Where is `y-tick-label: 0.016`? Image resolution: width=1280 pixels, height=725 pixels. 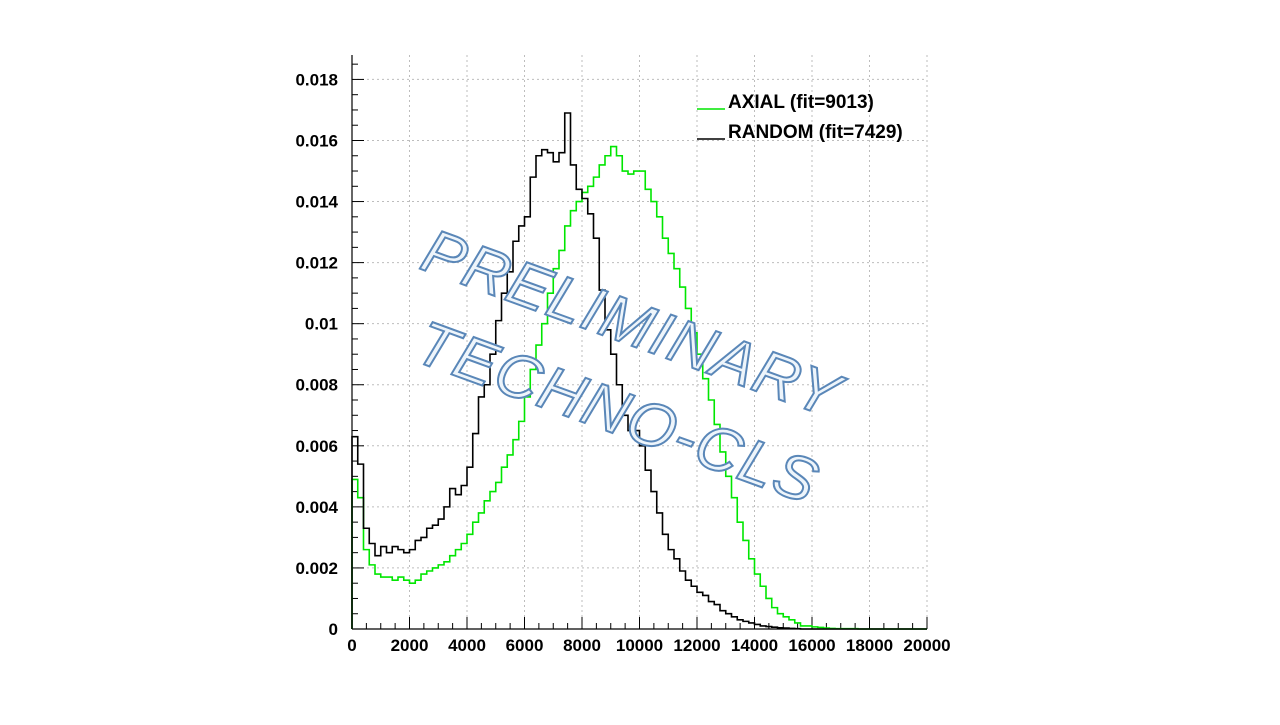
y-tick-label: 0.016 is located at coordinates (316, 140).